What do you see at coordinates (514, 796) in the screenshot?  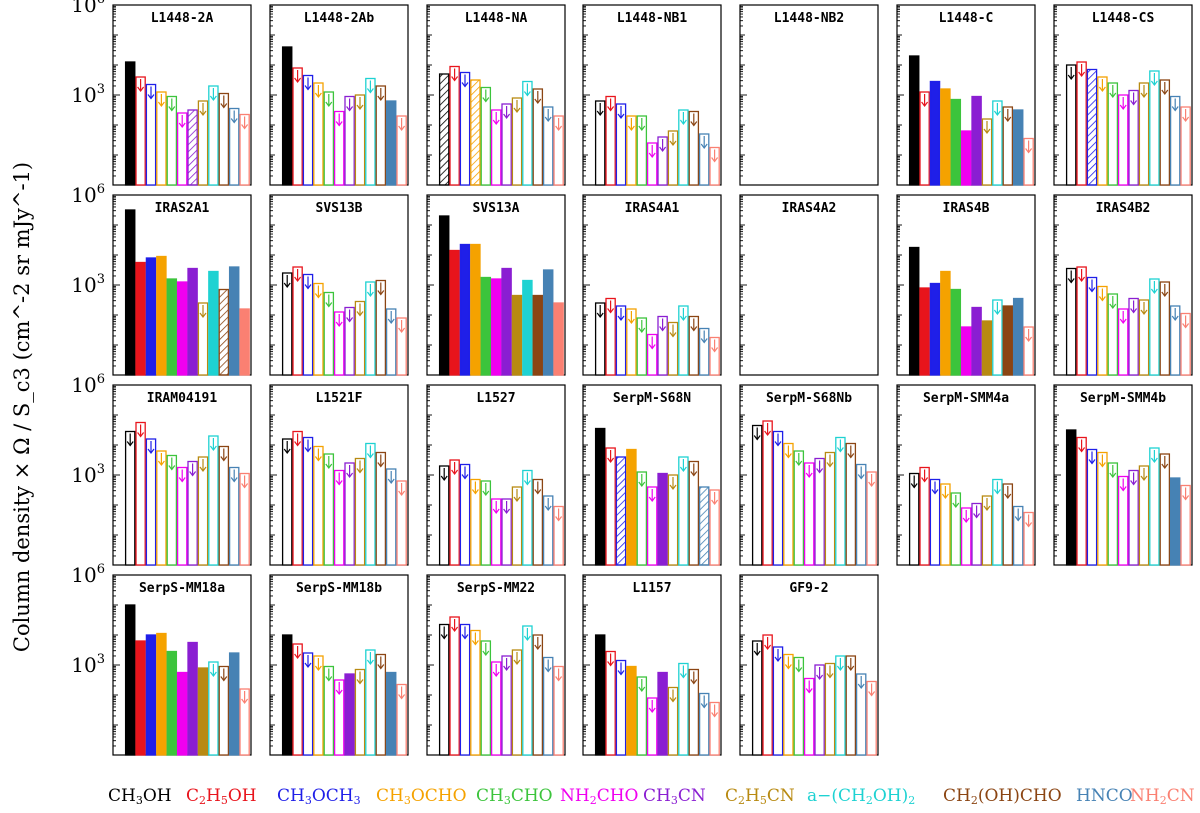 I see `legend-item: CH3CHO` at bounding box center [514, 796].